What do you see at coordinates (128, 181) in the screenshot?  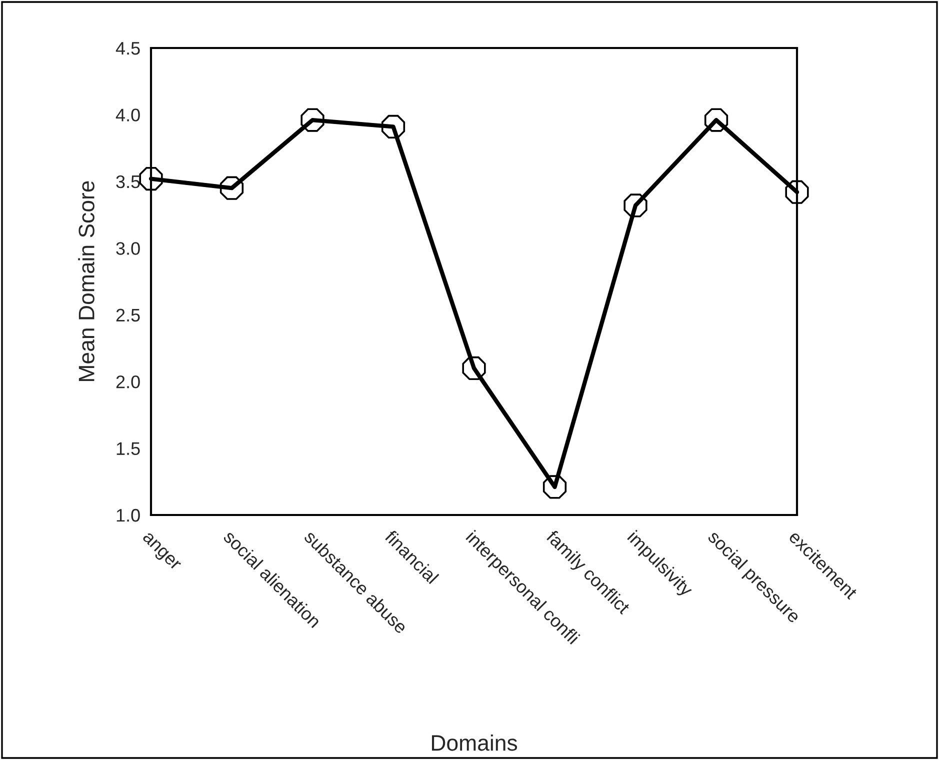 I see `y-tick-label: 3.5` at bounding box center [128, 181].